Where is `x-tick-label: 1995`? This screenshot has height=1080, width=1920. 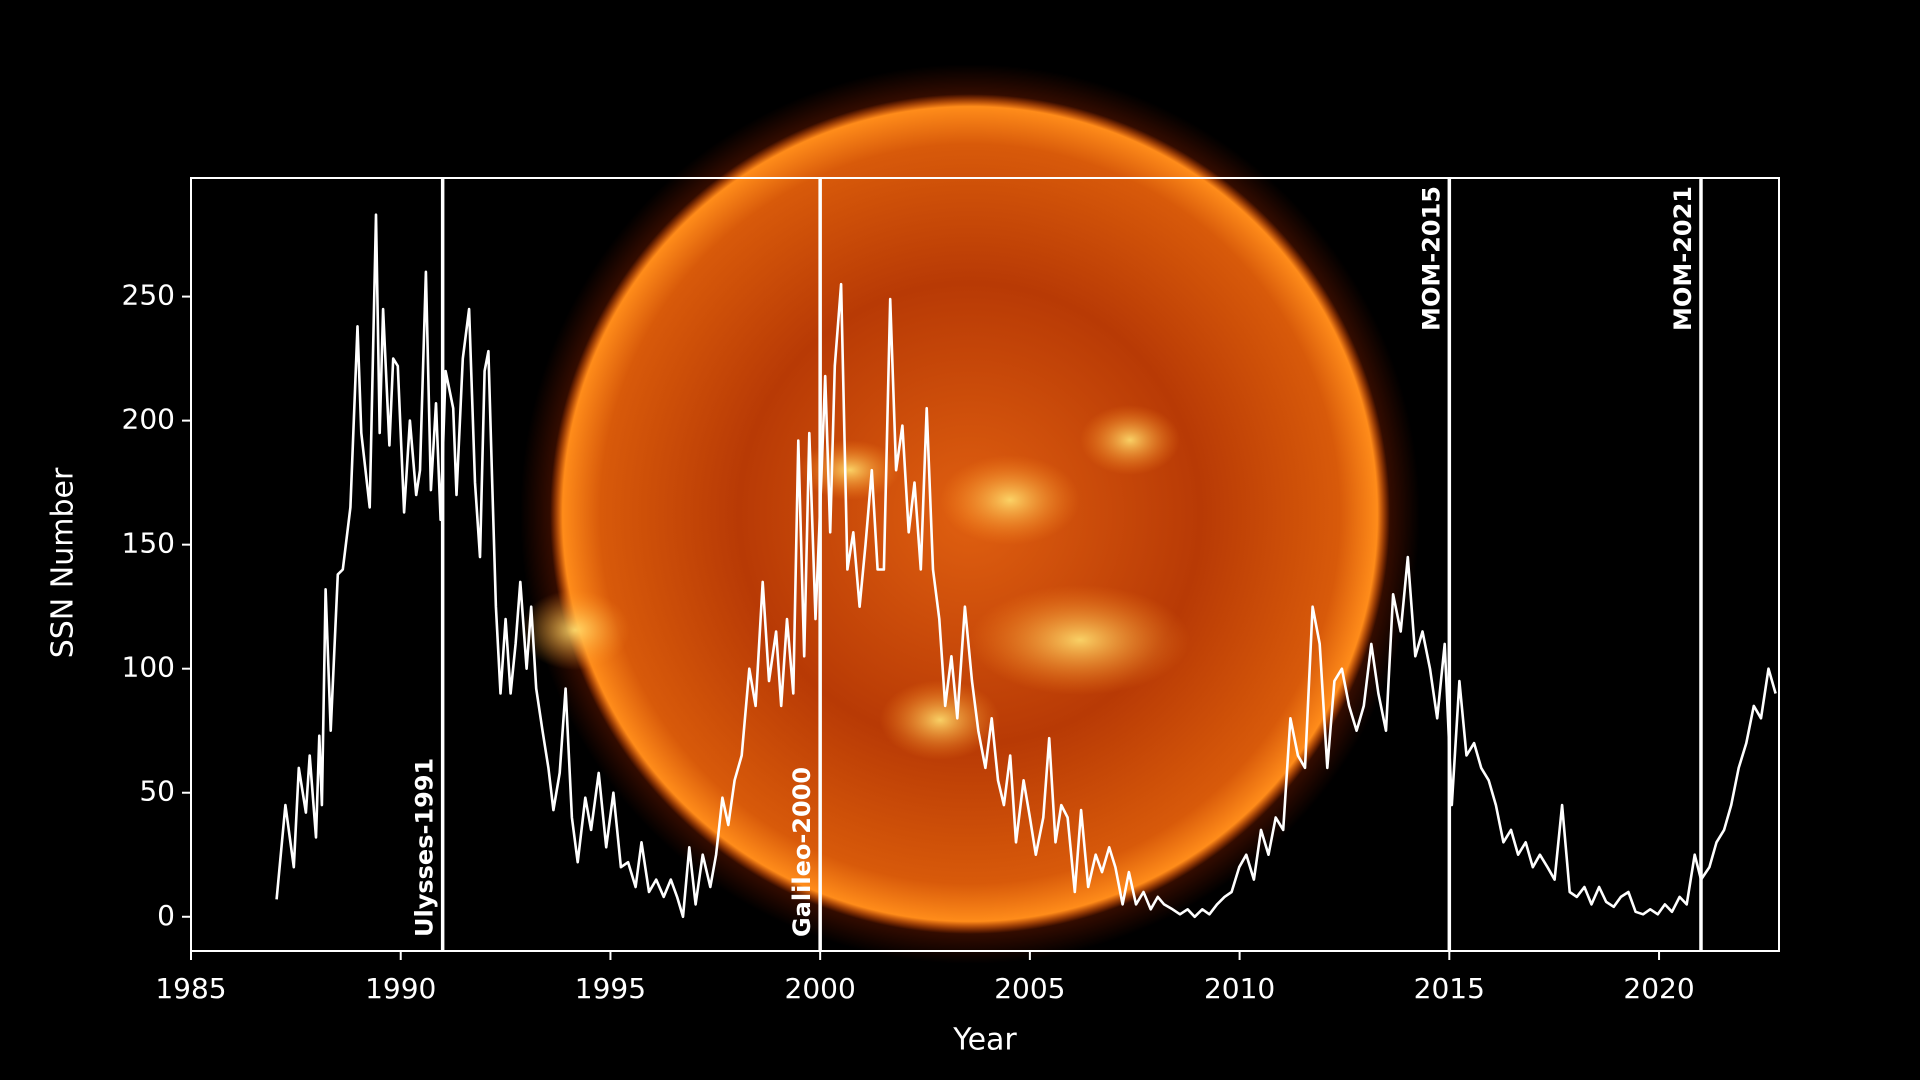 x-tick-label: 1995 is located at coordinates (610, 988).